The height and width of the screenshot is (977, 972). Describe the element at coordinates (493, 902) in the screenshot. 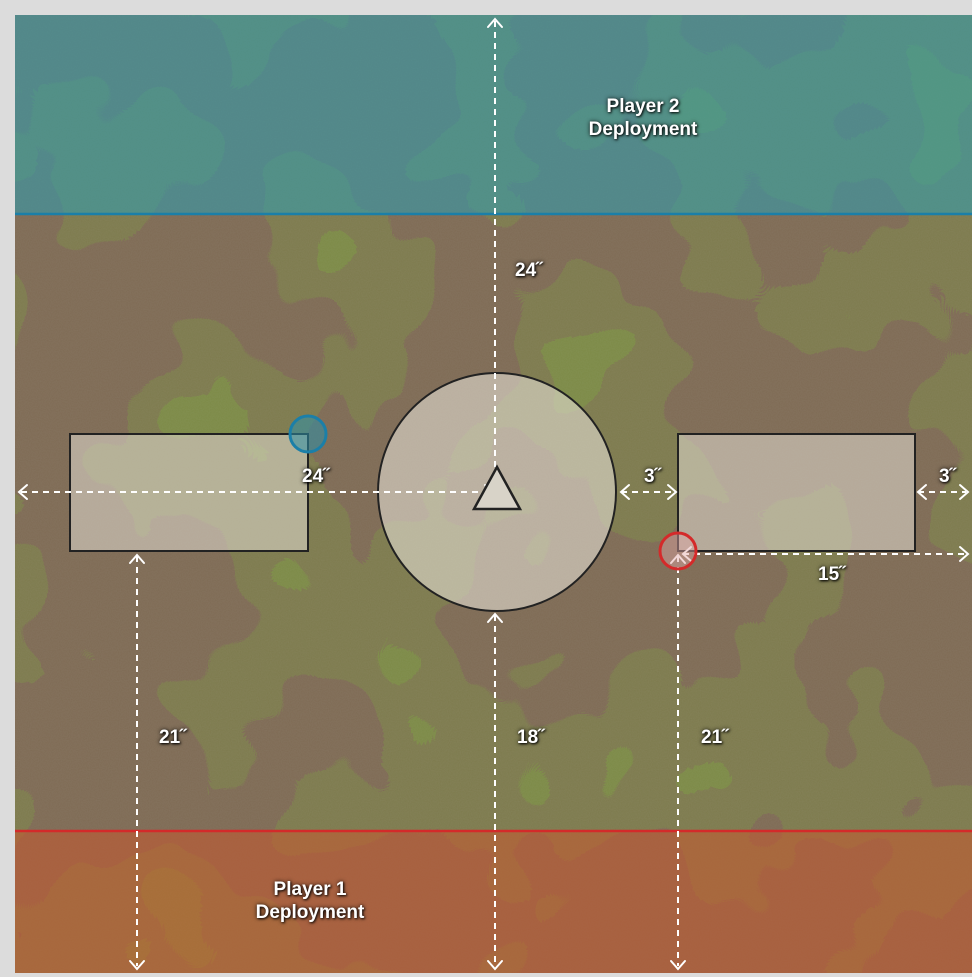

I see `player1-deployment-zone` at that location.